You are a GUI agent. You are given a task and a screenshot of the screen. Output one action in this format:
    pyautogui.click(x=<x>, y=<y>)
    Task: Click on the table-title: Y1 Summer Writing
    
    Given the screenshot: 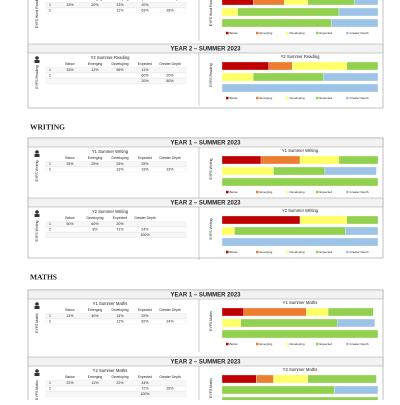 What is the action you would take?
    pyautogui.click(x=110, y=151)
    